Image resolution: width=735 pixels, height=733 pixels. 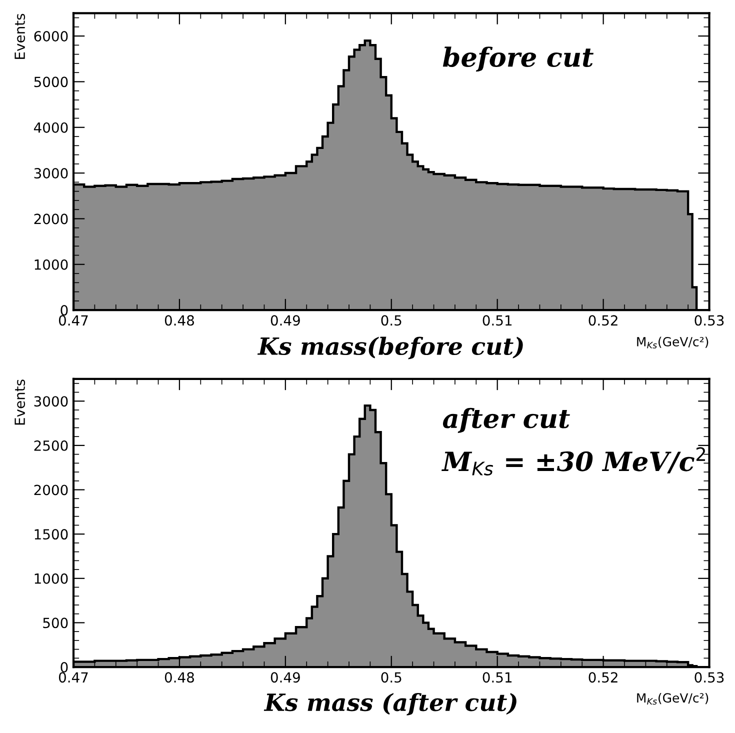 What do you see at coordinates (506, 420) in the screenshot?
I see `annotation: after cut` at bounding box center [506, 420].